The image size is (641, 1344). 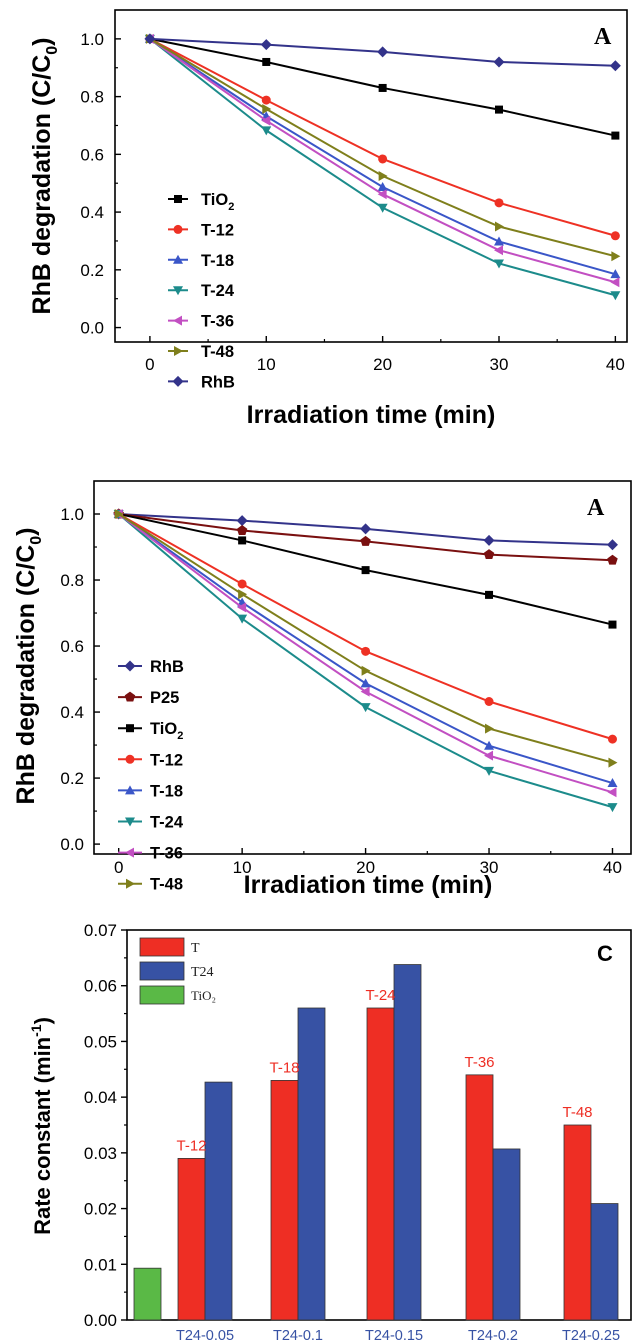 I want to click on legend-entry: T24, so click(x=176, y=971).